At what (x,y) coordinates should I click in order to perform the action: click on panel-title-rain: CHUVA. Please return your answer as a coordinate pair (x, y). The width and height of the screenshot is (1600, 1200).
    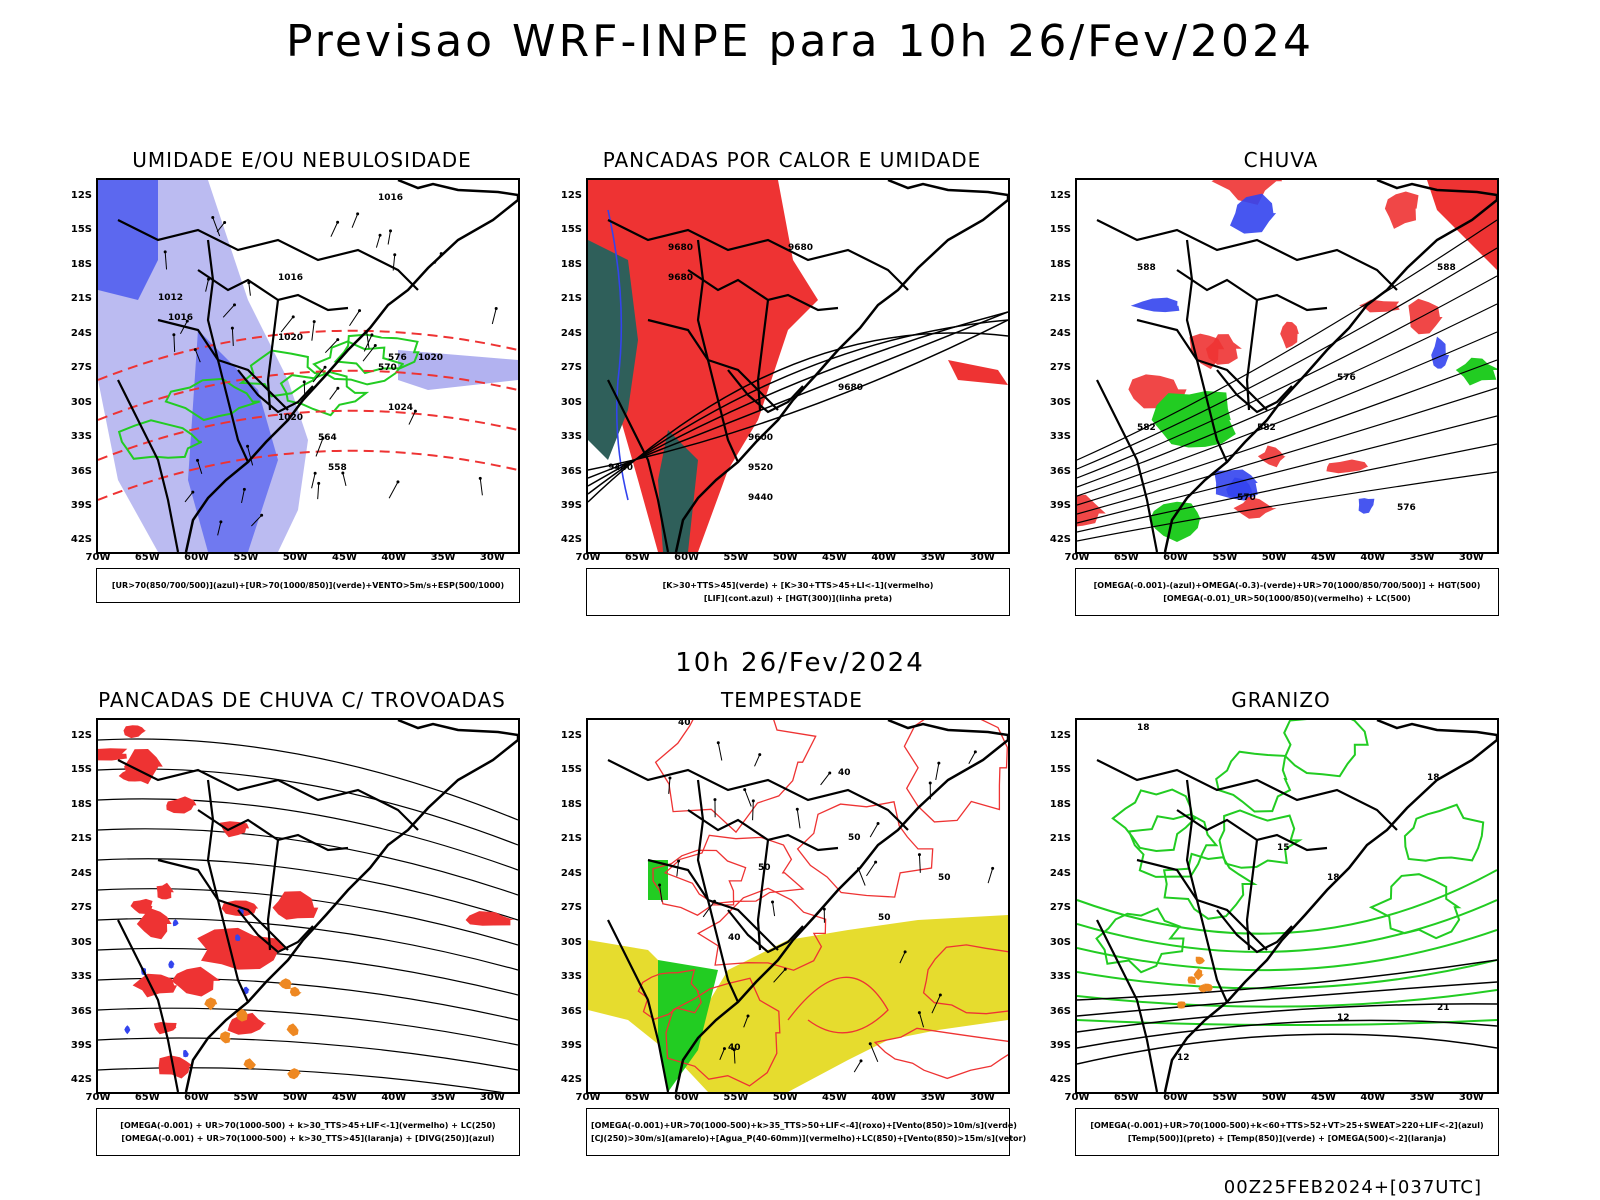
    Looking at the image, I should click on (1281, 160).